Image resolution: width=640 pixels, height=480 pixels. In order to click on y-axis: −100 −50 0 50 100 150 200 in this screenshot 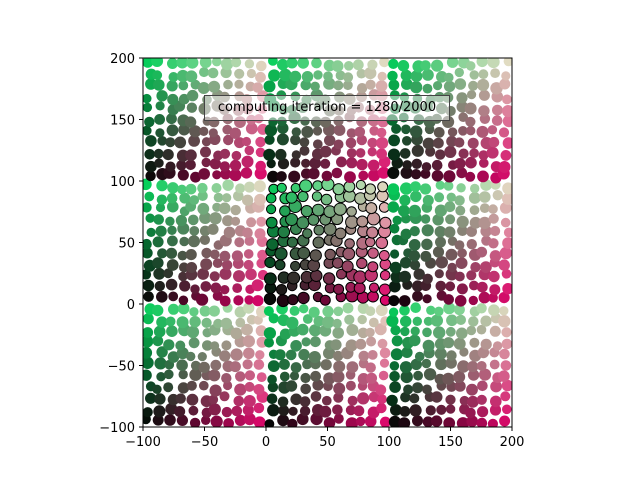, I will do `click(121, 244)`.